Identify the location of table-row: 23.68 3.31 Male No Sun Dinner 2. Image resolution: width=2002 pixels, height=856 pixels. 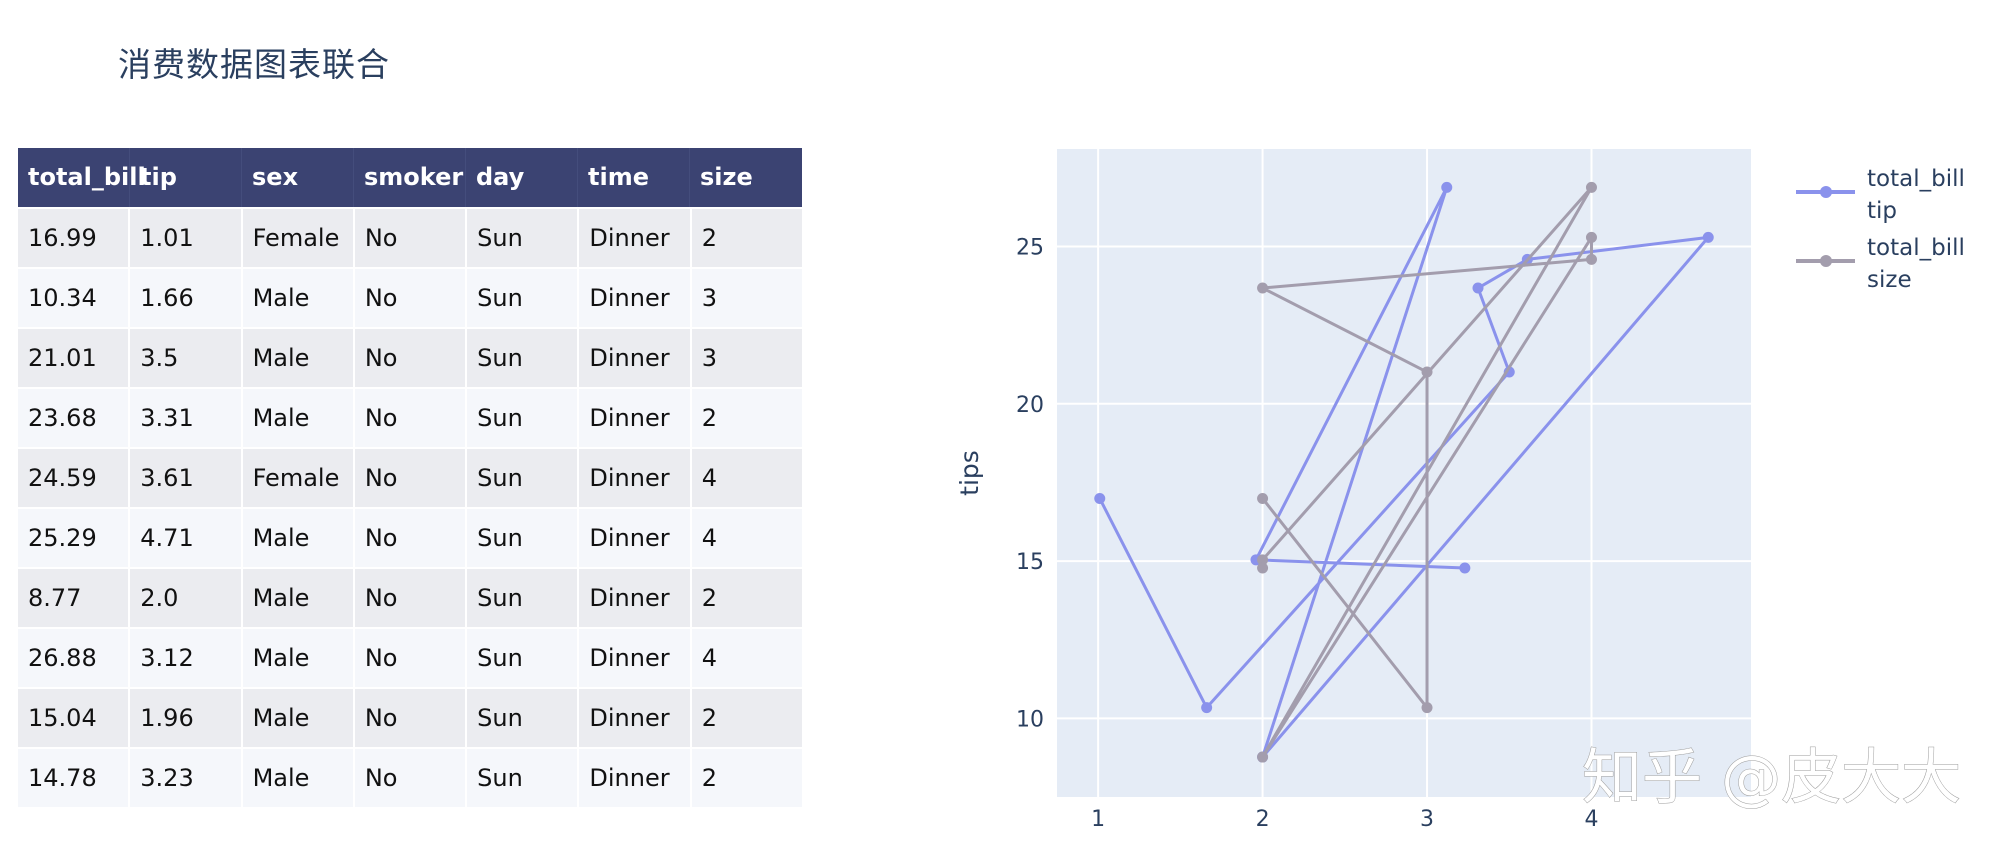
(410, 418).